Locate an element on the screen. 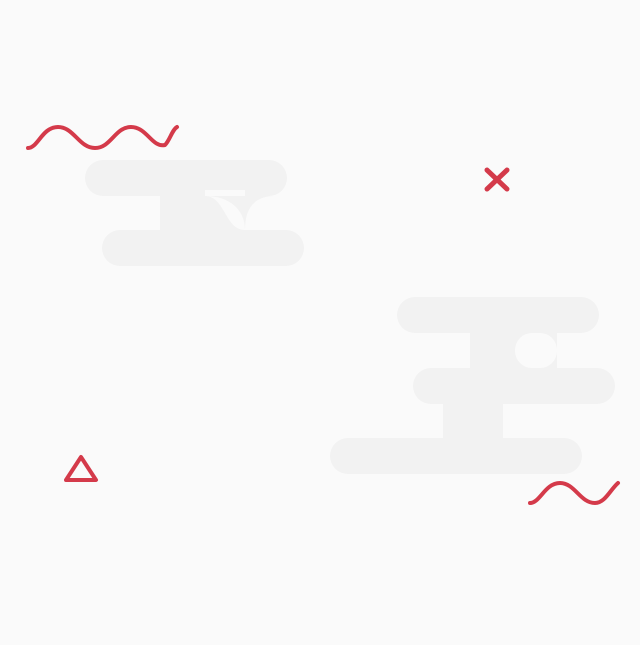 The width and height of the screenshot is (640, 645). cloud-upper-left is located at coordinates (194, 213).